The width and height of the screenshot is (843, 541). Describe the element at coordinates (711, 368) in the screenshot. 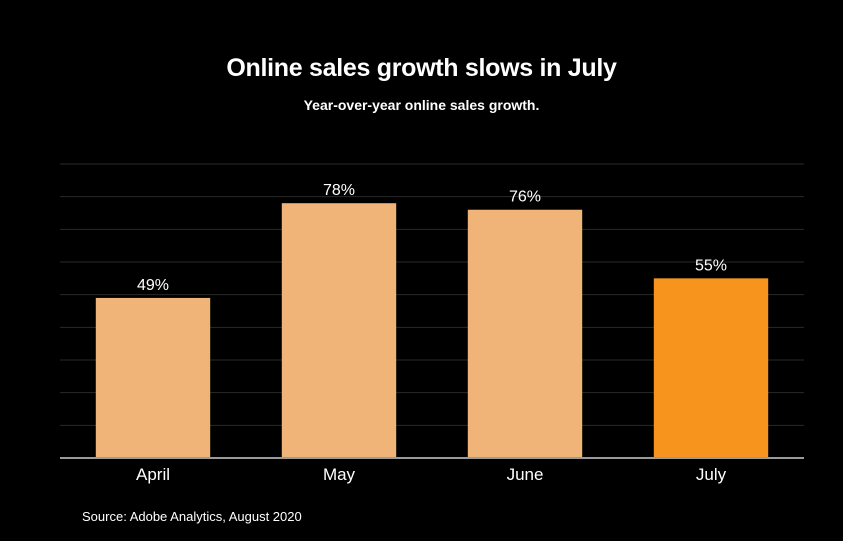

I see `bar-july` at that location.